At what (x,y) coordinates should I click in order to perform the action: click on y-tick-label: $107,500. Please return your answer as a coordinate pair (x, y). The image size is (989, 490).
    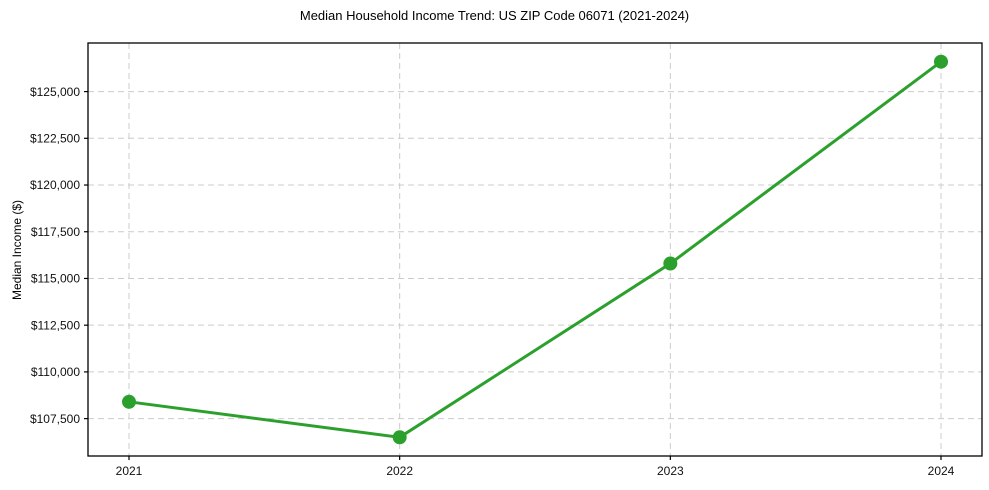
    Looking at the image, I should click on (55, 419).